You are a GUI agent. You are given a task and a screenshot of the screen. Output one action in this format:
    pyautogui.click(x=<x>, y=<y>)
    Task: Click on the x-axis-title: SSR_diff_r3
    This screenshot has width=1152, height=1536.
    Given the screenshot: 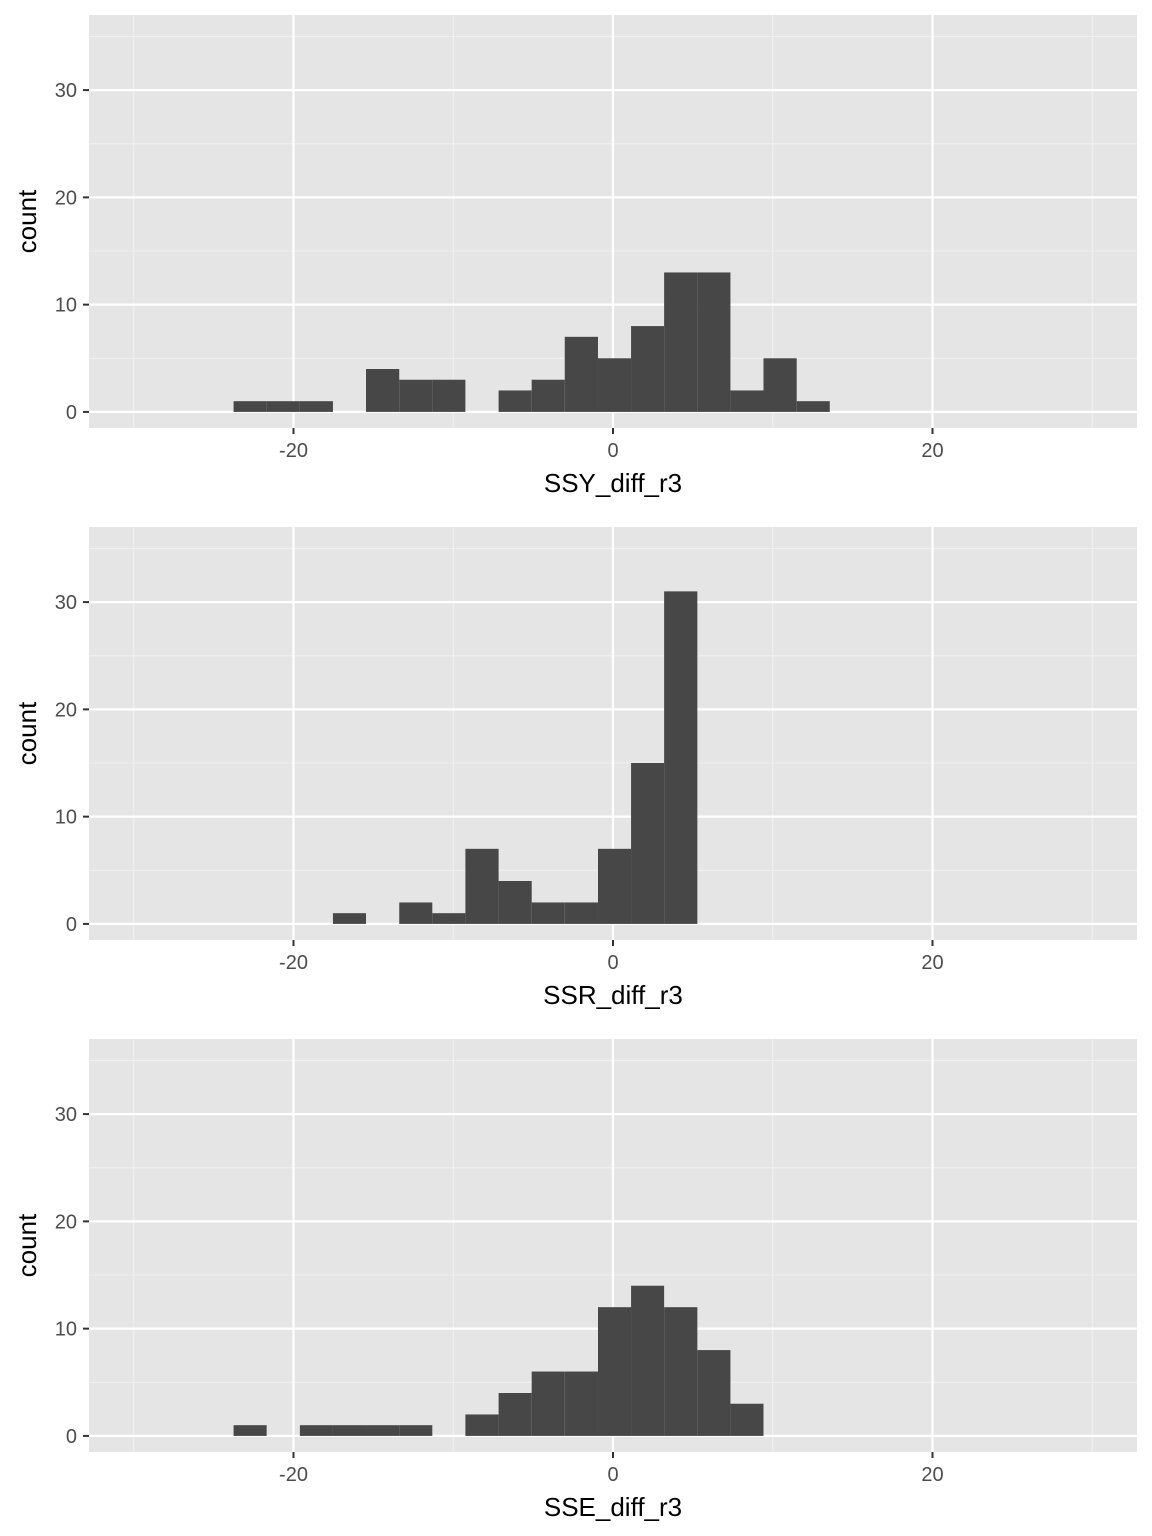 What is the action you would take?
    pyautogui.click(x=613, y=995)
    